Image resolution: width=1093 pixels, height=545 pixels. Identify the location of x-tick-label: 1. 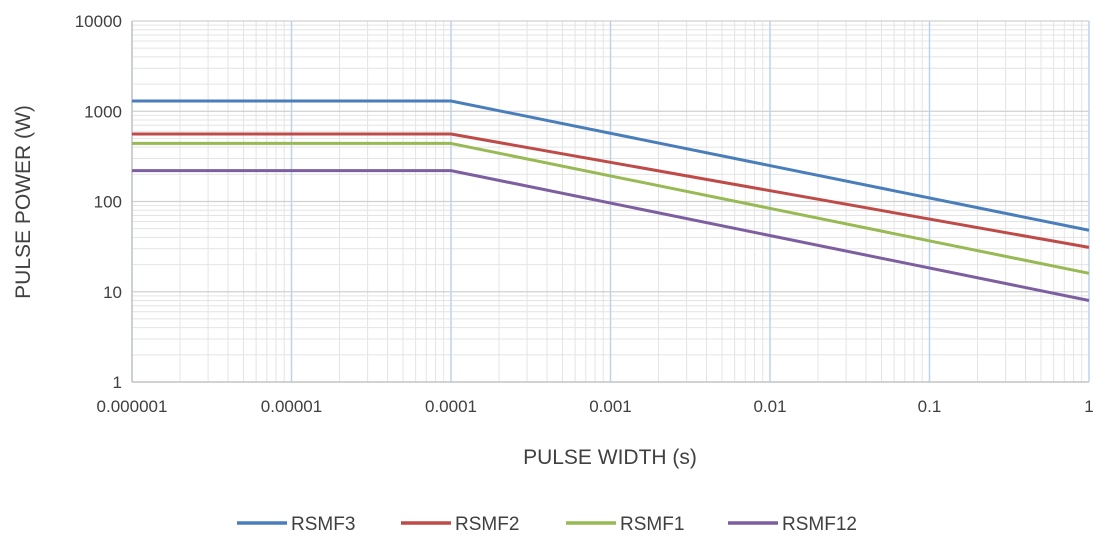
(1088, 406).